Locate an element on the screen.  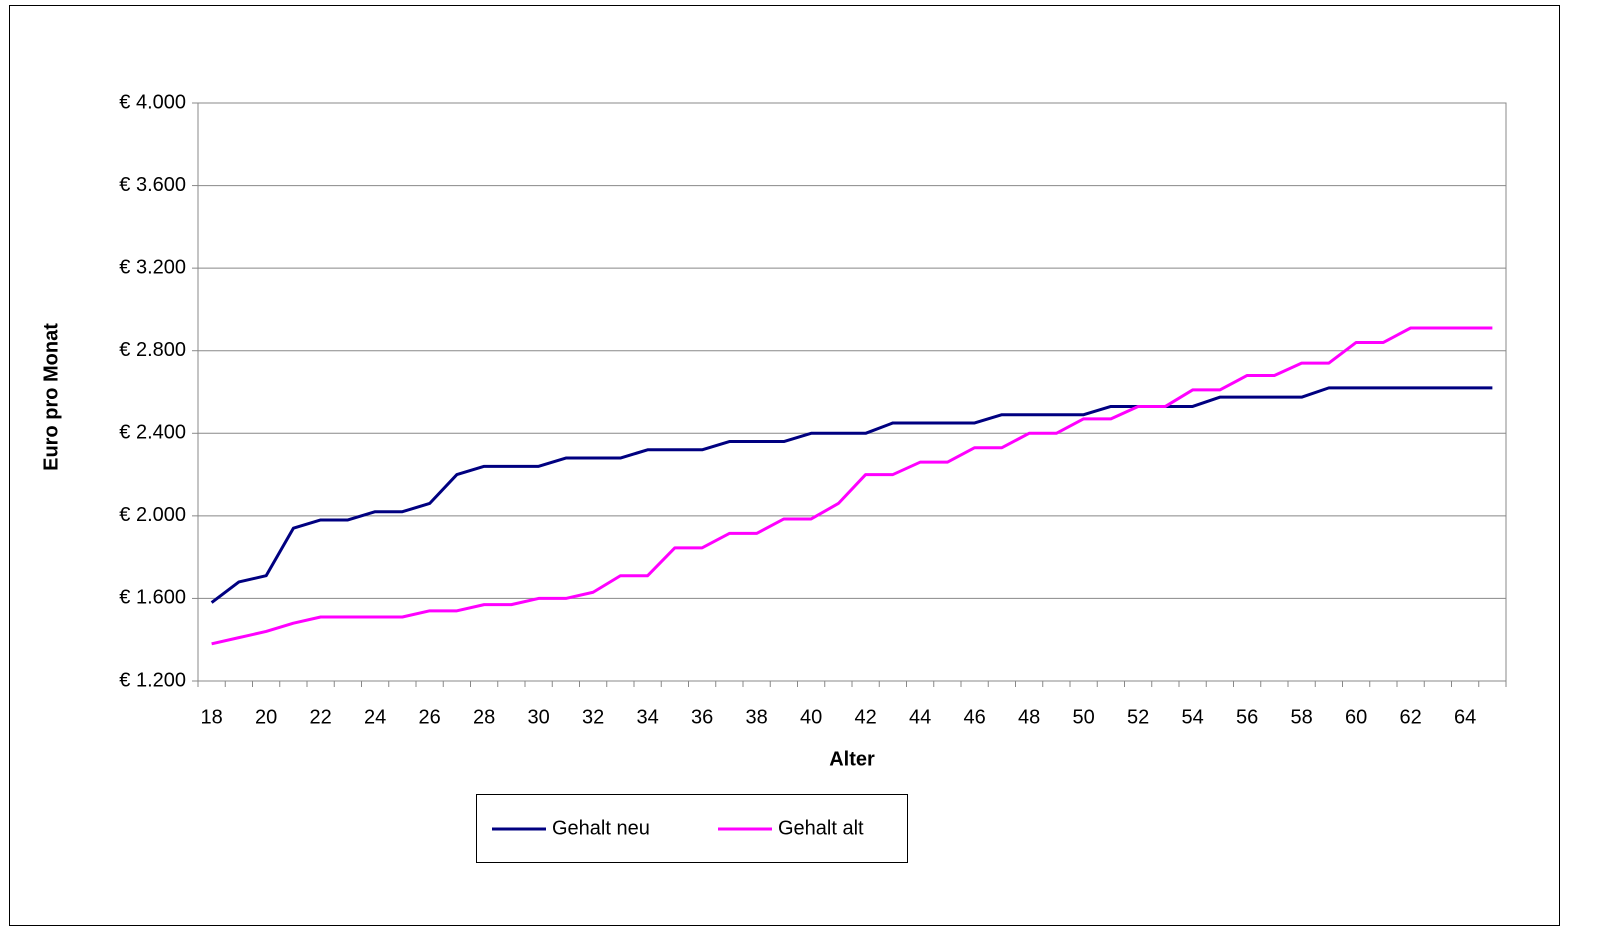
y-axis-label: Euro pro Monat is located at coordinates (51, 397).